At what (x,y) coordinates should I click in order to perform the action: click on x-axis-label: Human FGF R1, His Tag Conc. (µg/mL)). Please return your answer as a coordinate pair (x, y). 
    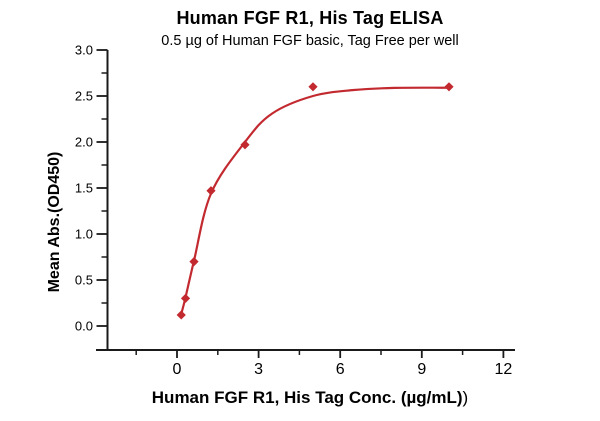
    Looking at the image, I should click on (310, 398).